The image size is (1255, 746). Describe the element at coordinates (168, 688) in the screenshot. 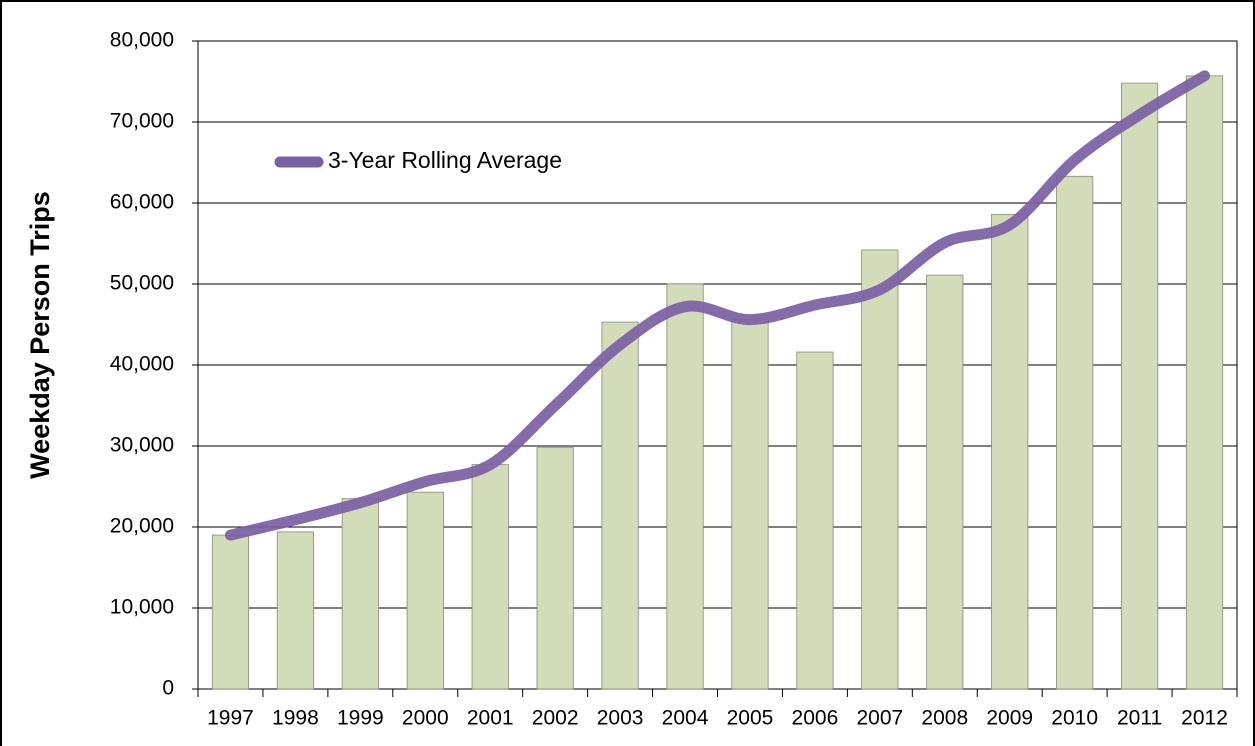

I see `y-tick-label: 0` at that location.